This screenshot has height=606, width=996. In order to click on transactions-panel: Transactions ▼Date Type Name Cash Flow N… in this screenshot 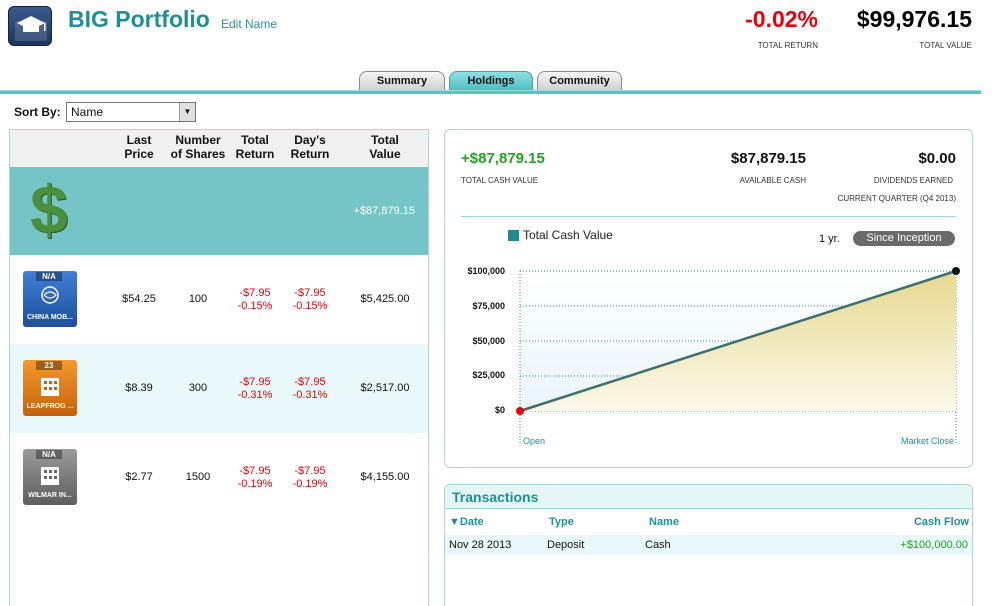, I will do `click(708, 545)`.